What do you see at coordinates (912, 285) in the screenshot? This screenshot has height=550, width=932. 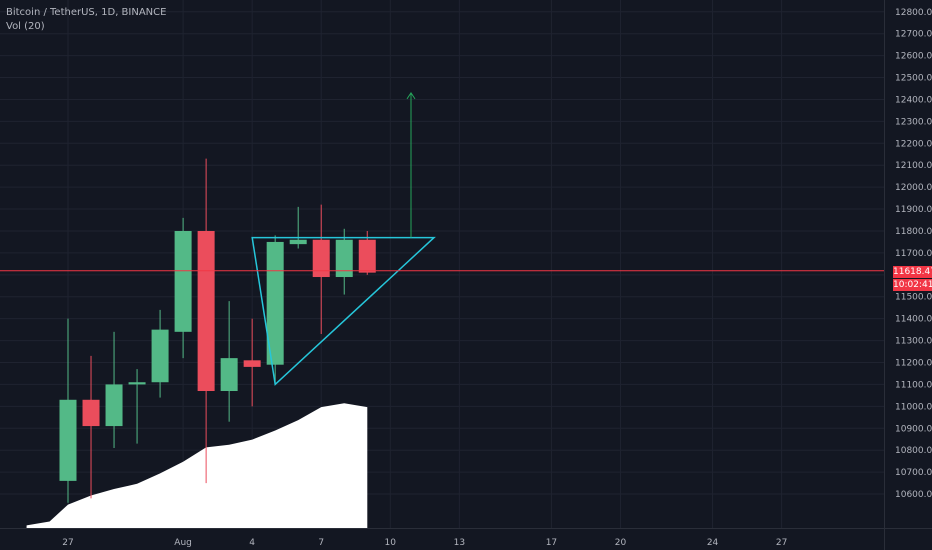 I see `bar-countdown-label: 10:02:41` at bounding box center [912, 285].